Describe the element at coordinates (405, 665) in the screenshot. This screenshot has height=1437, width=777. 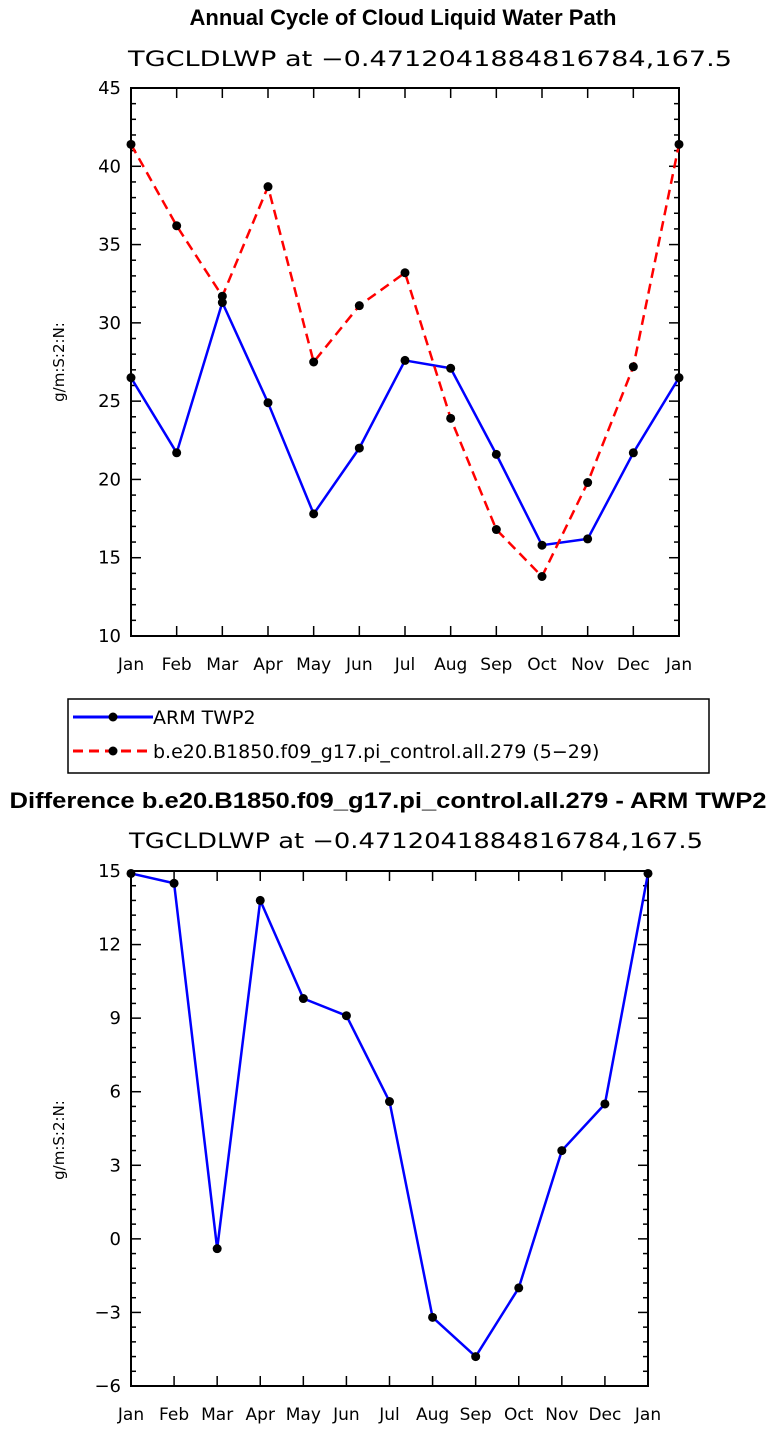
I see `chart1-xtick-label: Jul` at that location.